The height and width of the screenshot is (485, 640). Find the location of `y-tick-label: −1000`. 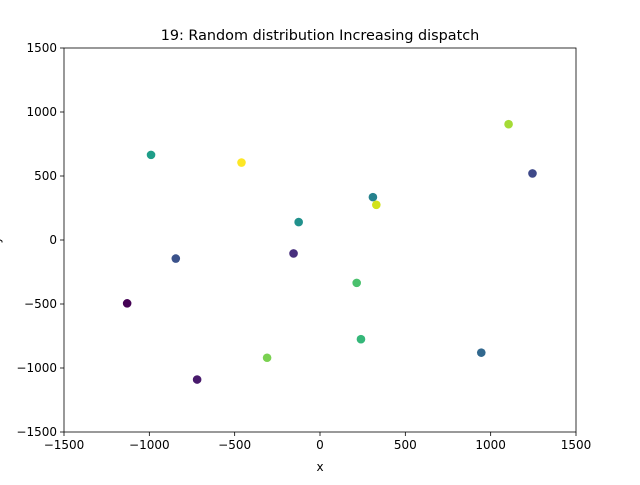

y-tick-label: −1000 is located at coordinates (36, 368).